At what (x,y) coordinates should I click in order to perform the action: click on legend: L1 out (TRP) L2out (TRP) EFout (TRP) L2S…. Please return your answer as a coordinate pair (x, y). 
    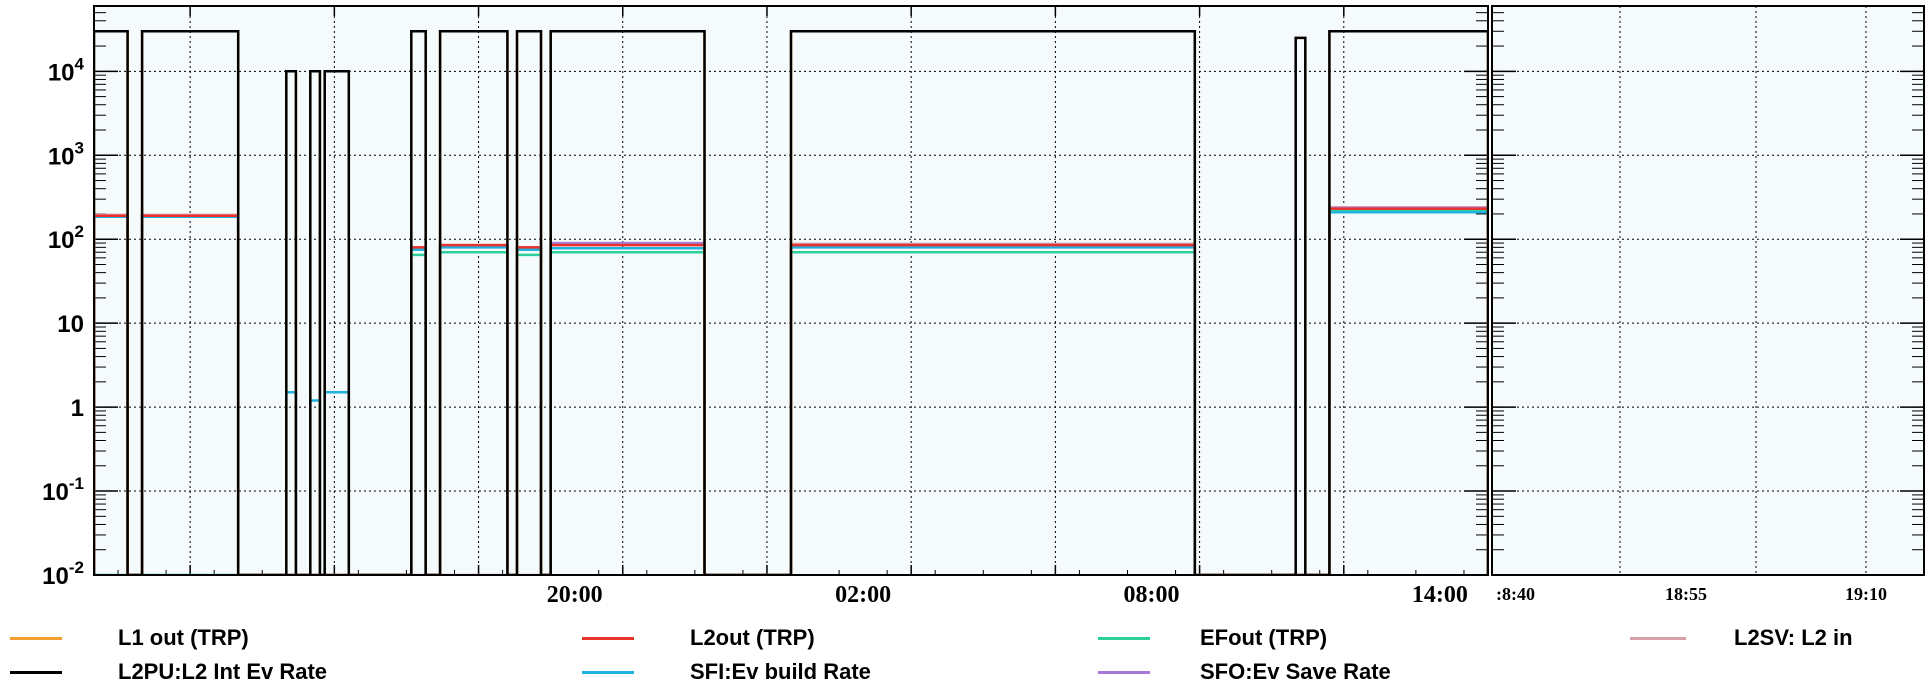
    Looking at the image, I should click on (964, 654).